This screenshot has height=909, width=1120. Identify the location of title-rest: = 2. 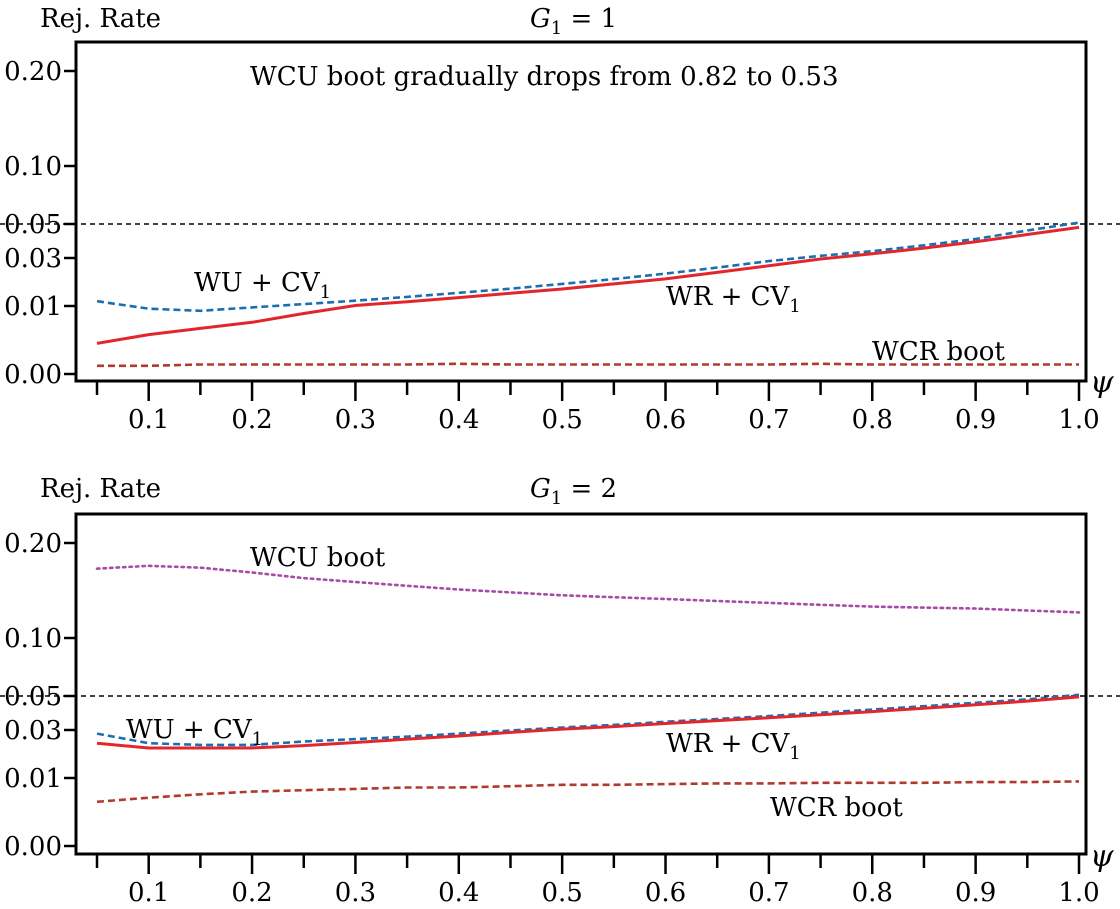
(589, 489).